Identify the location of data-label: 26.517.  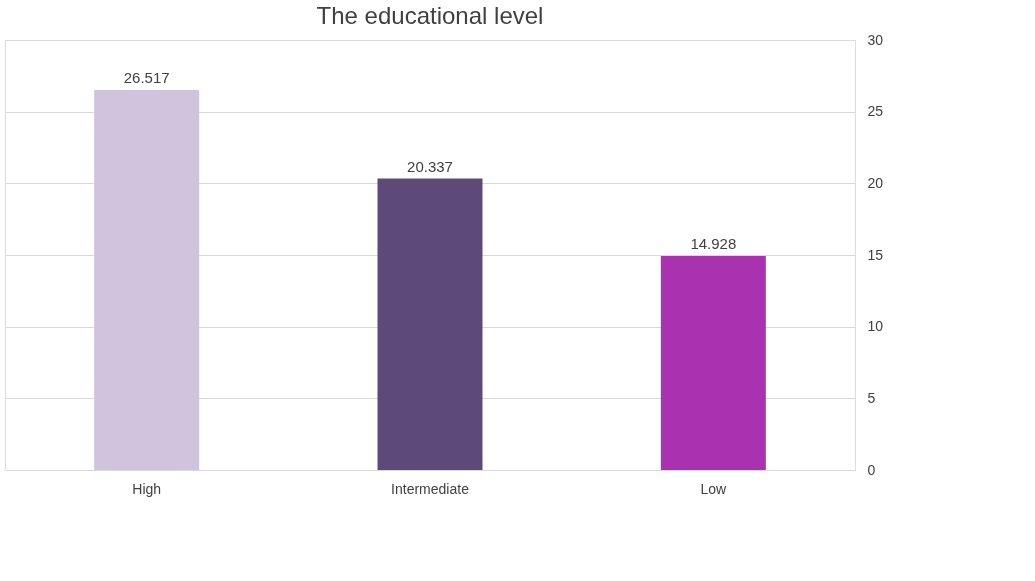
(146, 77).